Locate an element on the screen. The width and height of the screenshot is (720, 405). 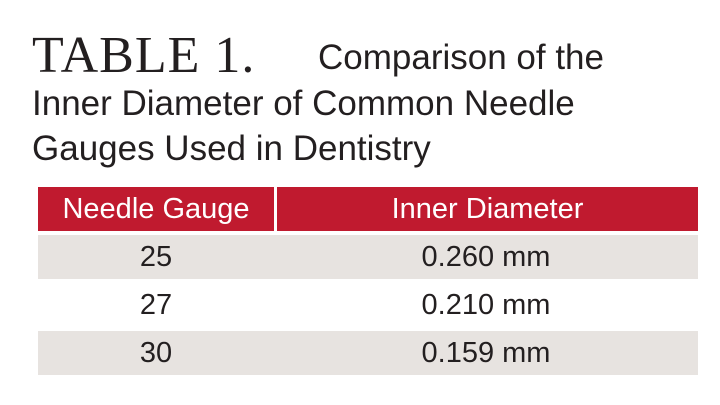
cell: 0.210 mm is located at coordinates (486, 304).